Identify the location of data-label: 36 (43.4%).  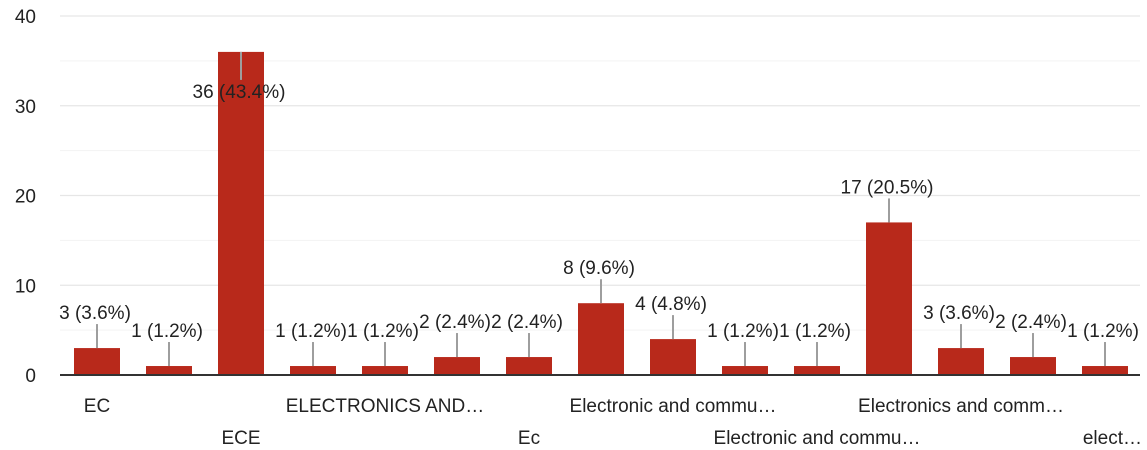
(239, 92).